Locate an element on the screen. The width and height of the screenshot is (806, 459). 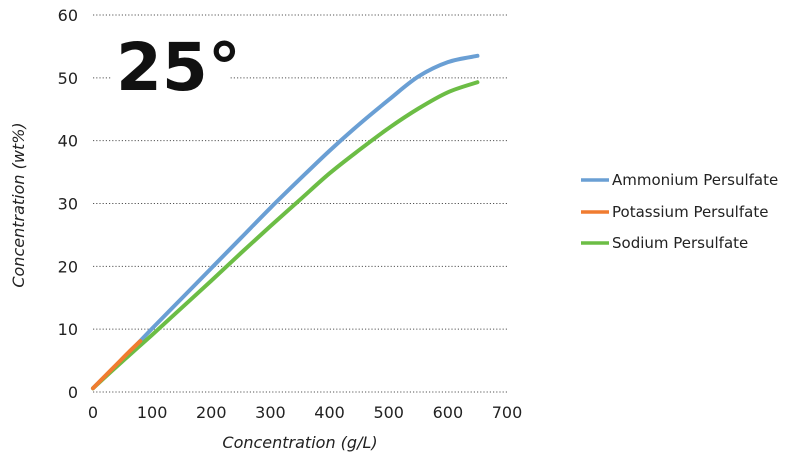
x-axis-ticks: 0 100 200 300 400 500 600 700 is located at coordinates (305, 412).